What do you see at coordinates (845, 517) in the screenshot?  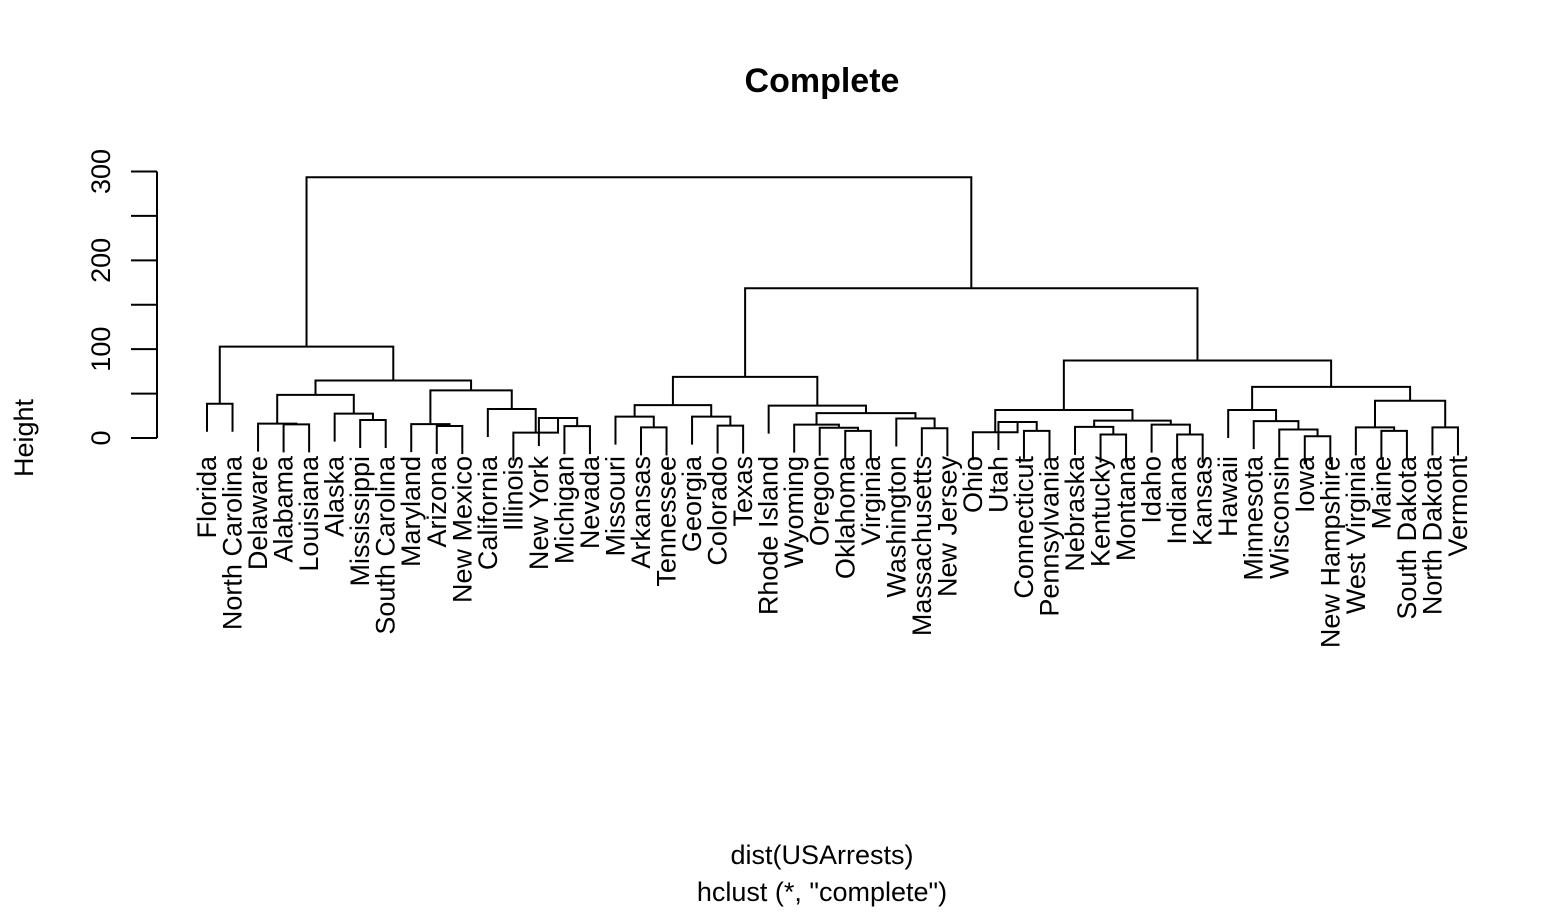 I see `leaf-label: Oklahoma` at bounding box center [845, 517].